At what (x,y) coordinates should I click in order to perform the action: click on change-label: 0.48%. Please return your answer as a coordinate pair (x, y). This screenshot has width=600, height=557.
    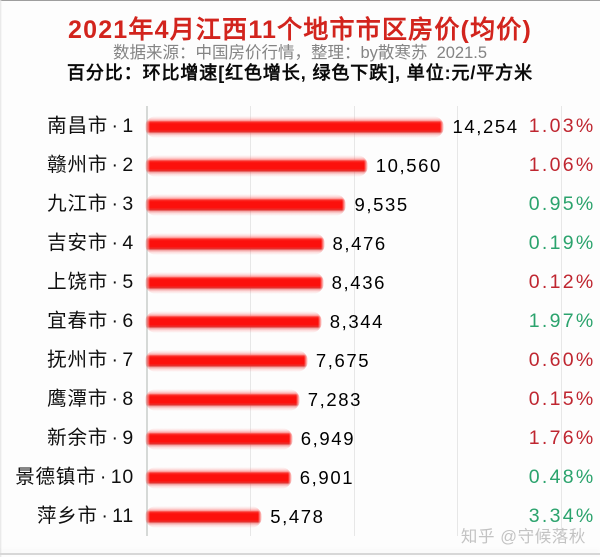
    Looking at the image, I should click on (562, 477).